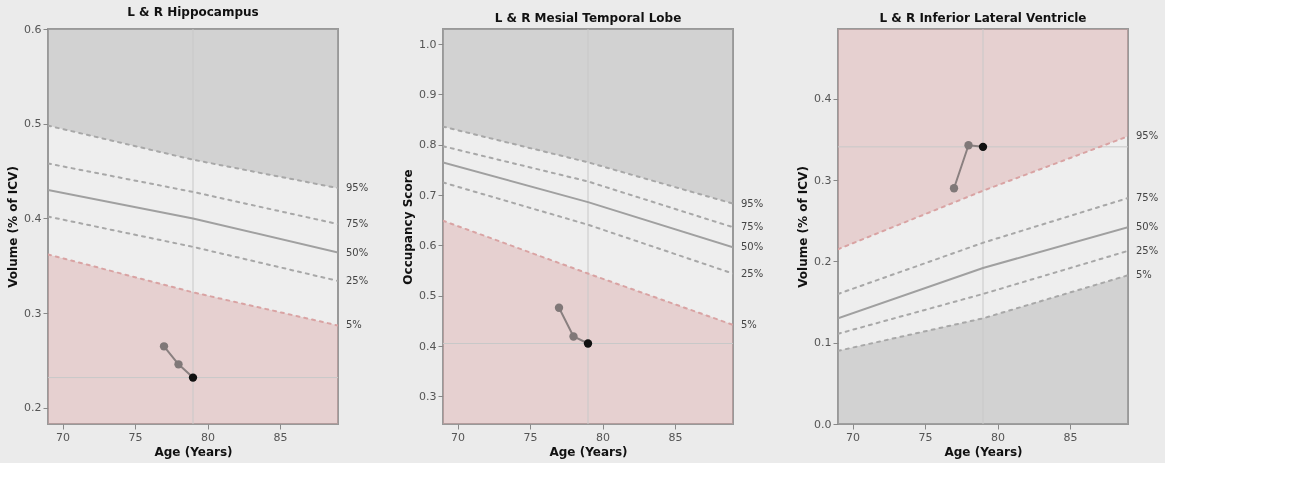 Image resolution: width=1310 pixels, height=479 pixels. What do you see at coordinates (408, 227) in the screenshot?
I see `y-axis-title: Occupancy Score` at bounding box center [408, 227].